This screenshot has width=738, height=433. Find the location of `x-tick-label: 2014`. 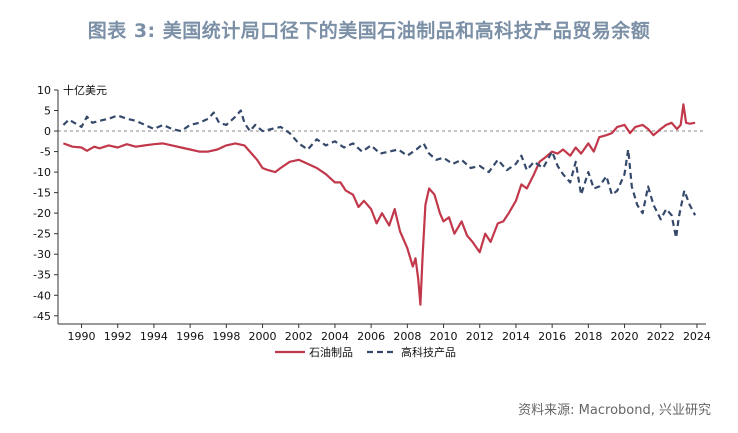

x-tick-label: 2014 is located at coordinates (516, 336).